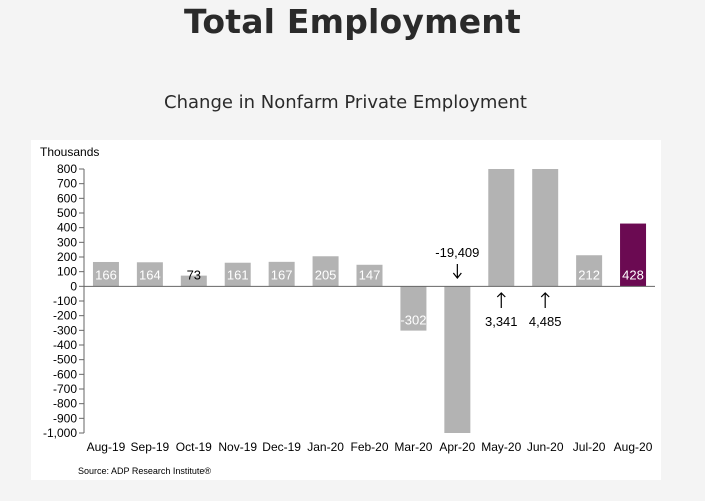  What do you see at coordinates (589, 447) in the screenshot?
I see `x-tick-label: Jul-20` at bounding box center [589, 447].